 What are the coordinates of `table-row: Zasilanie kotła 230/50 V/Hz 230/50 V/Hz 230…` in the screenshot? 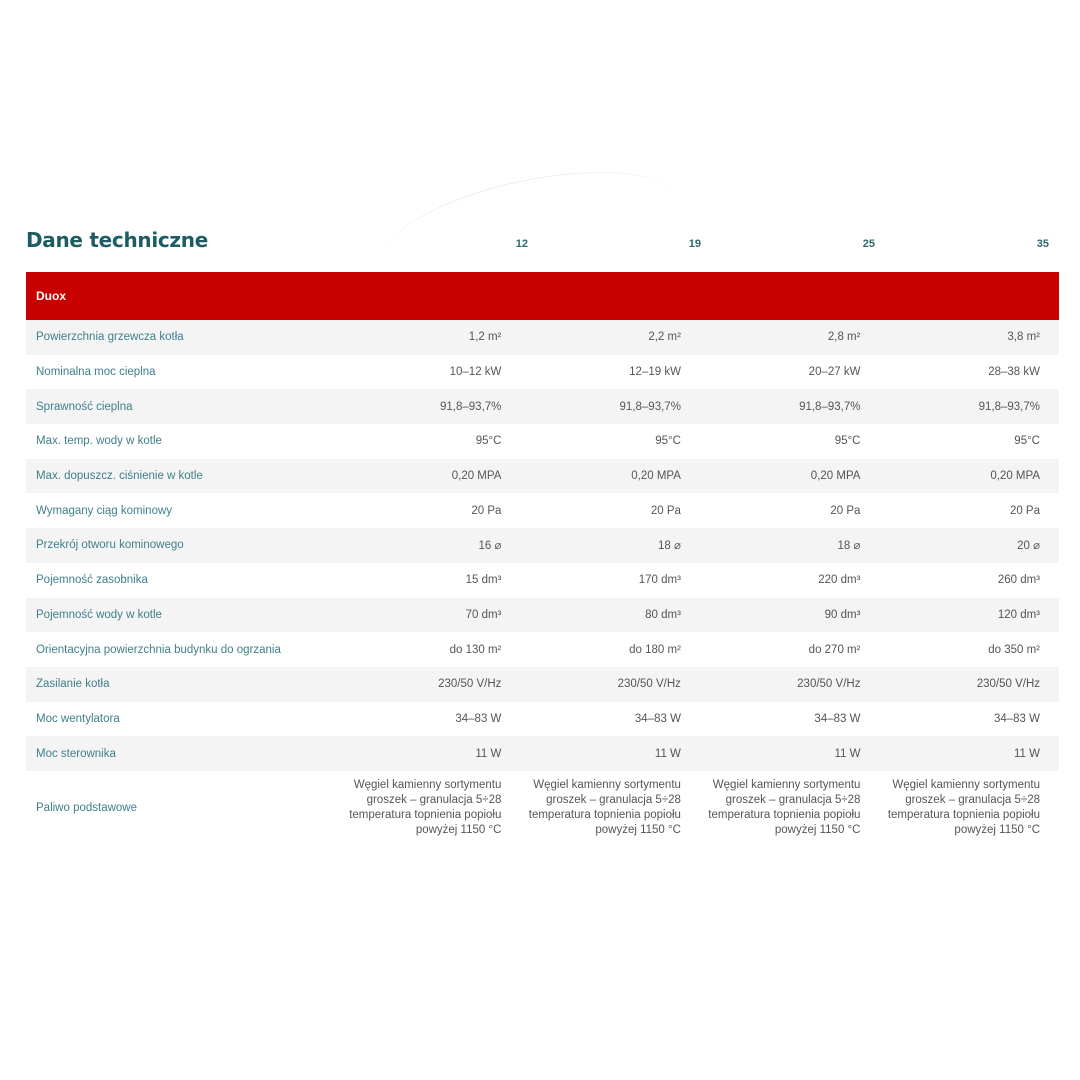 It's located at (542, 684).